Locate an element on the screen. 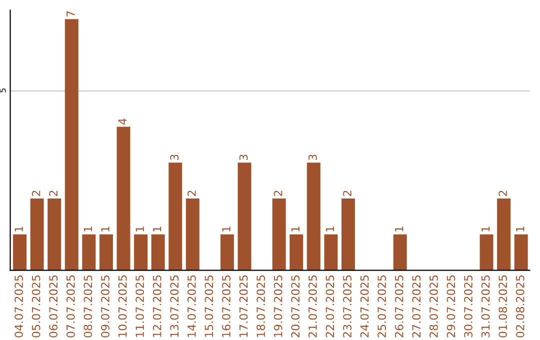  x-tick-label: 11.07.2025 is located at coordinates (140, 306).